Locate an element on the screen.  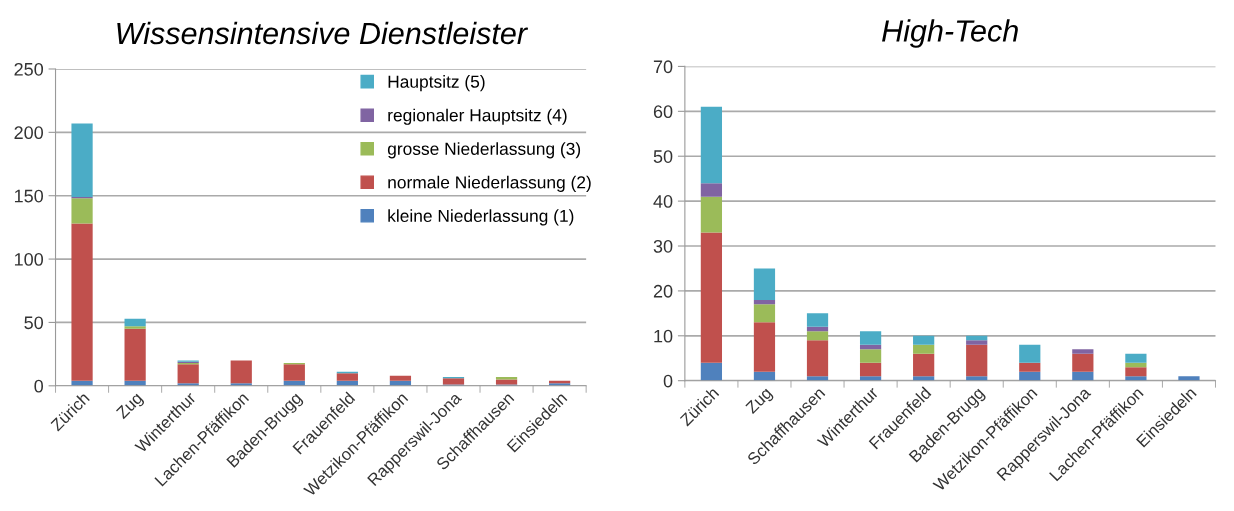
legend-label: grosse Niederlassung (3) is located at coordinates (484, 150).